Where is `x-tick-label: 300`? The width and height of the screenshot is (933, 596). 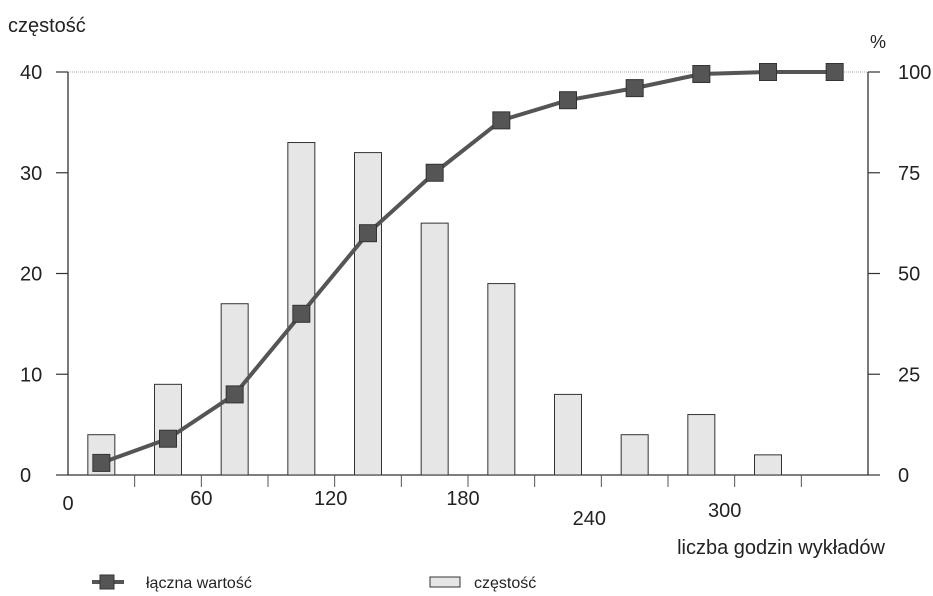
x-tick-label: 300 is located at coordinates (724, 511).